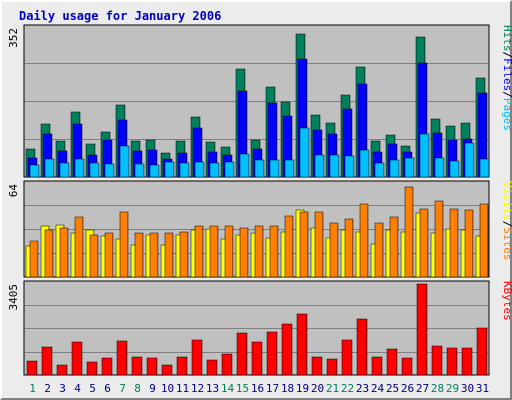 The width and height of the screenshot is (512, 400). What do you see at coordinates (92, 388) in the screenshot?
I see `x-tick-day-5: 5` at bounding box center [92, 388].